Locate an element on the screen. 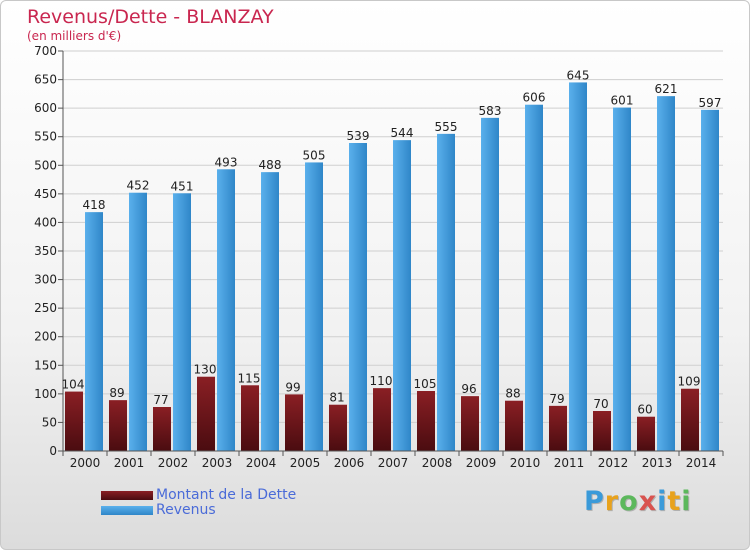  y-tick-label: 650 is located at coordinates (45, 80).